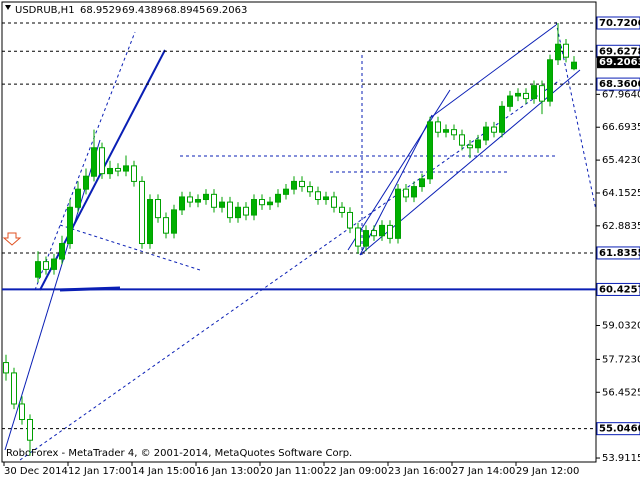 The height and width of the screenshot is (480, 640). I want to click on level-label: 61.8355, so click(619, 253).